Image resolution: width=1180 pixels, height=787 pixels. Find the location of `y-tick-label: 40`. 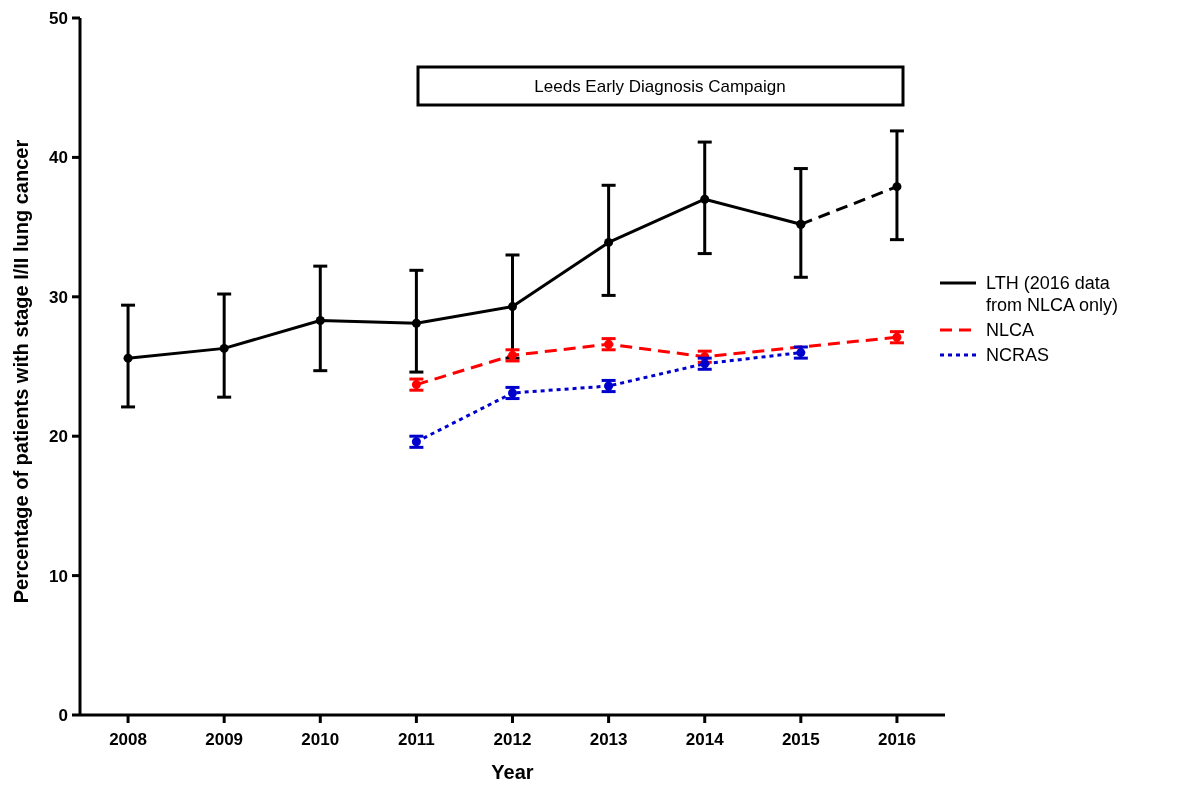

y-tick-label: 40 is located at coordinates (58, 158).